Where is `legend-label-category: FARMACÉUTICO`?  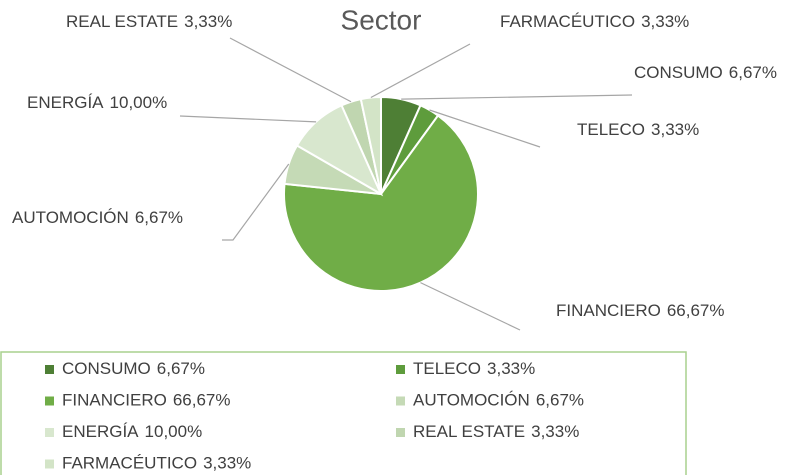
legend-label-category: FARMACÉUTICO is located at coordinates (129, 463).